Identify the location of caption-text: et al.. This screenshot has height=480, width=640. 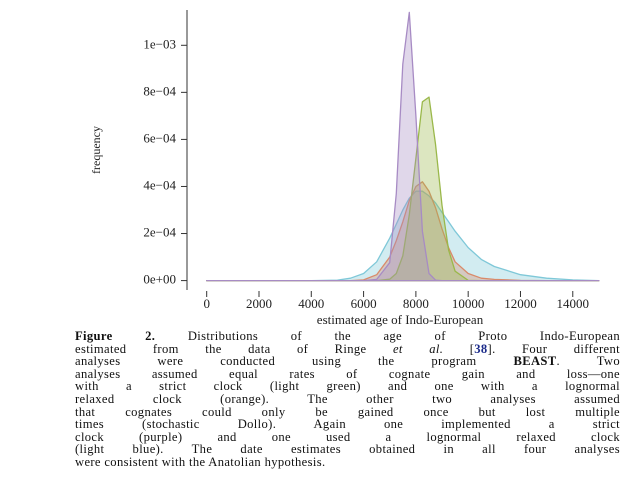
(418, 348).